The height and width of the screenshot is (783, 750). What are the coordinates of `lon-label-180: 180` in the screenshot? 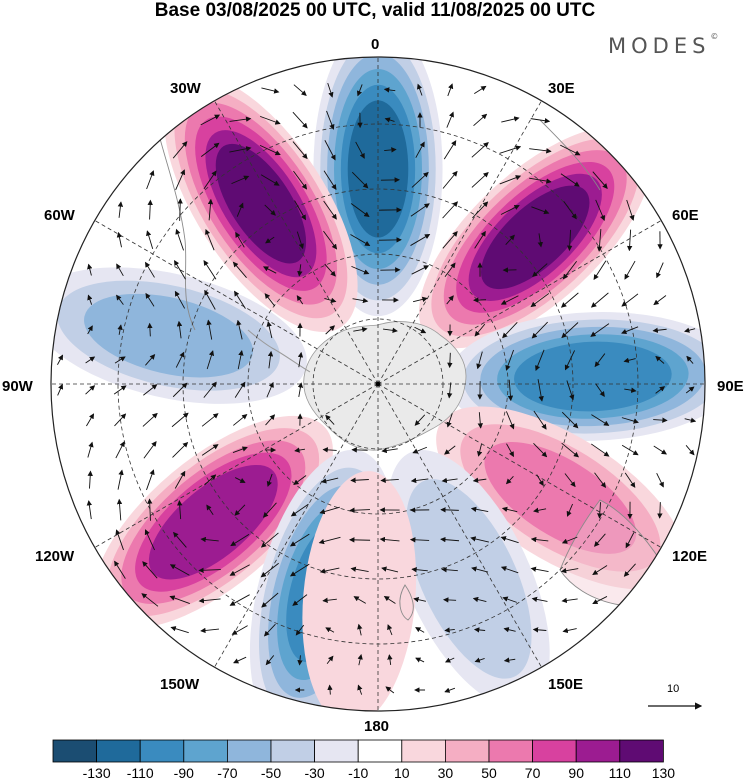 It's located at (377, 726).